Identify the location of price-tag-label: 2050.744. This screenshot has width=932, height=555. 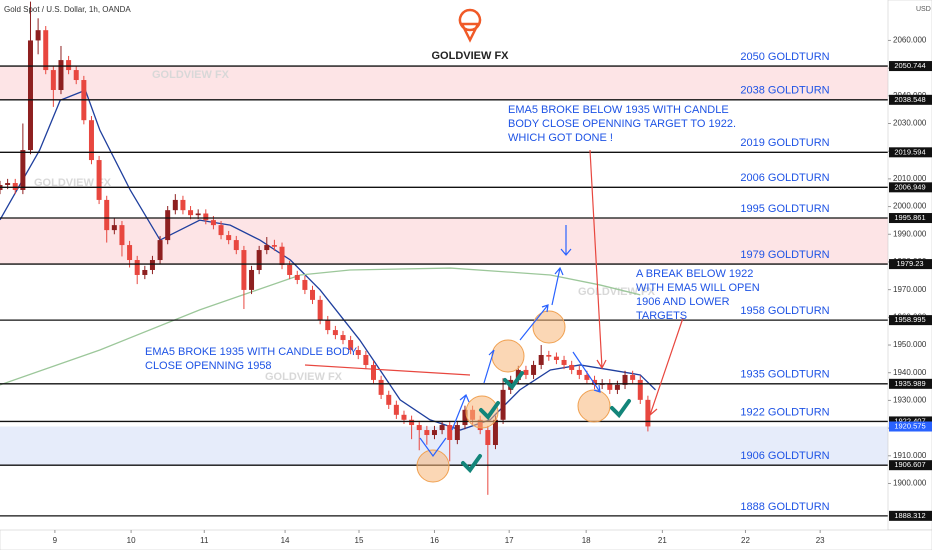
(909, 65).